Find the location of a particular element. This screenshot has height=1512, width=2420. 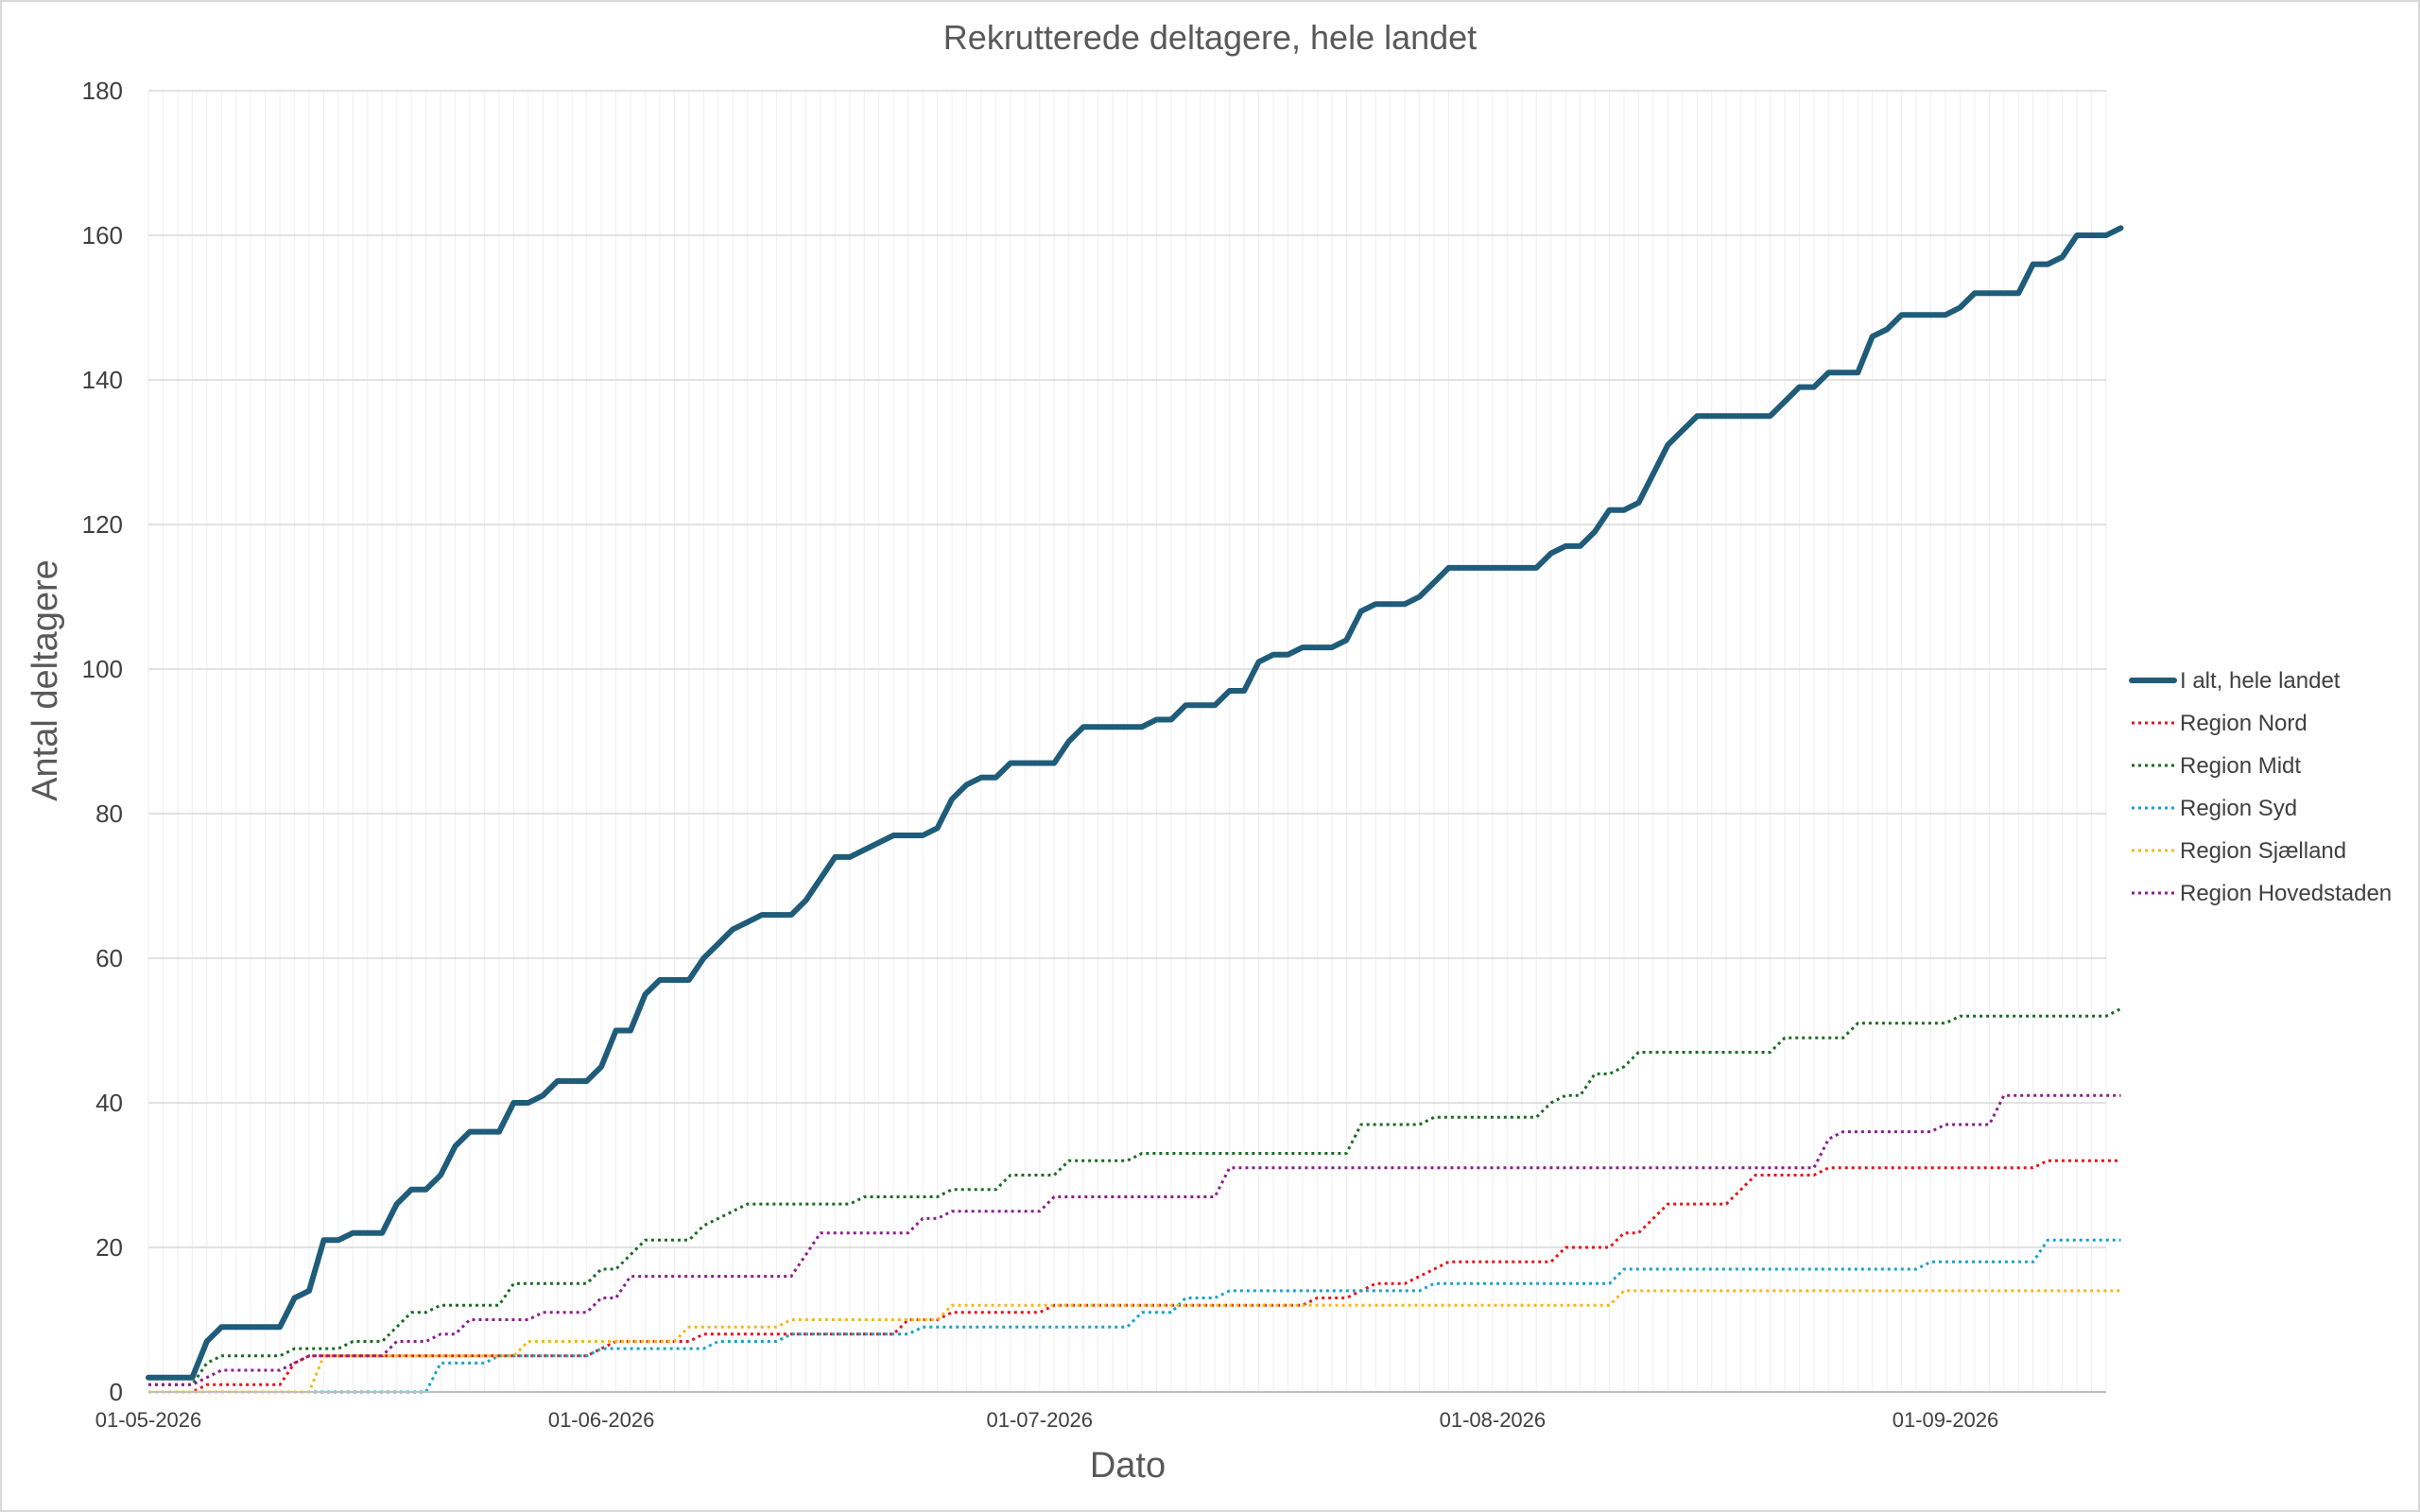

series-line-region-syd is located at coordinates (1134, 1316).